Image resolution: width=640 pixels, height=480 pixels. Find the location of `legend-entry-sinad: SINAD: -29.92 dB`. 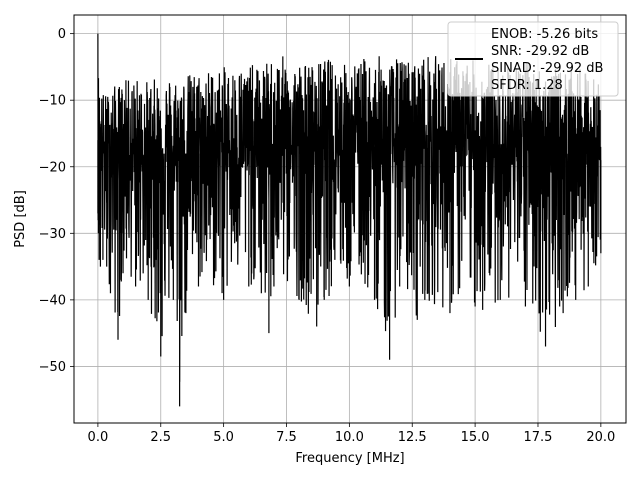

legend-entry-sinad: SINAD: -29.92 dB is located at coordinates (547, 68).